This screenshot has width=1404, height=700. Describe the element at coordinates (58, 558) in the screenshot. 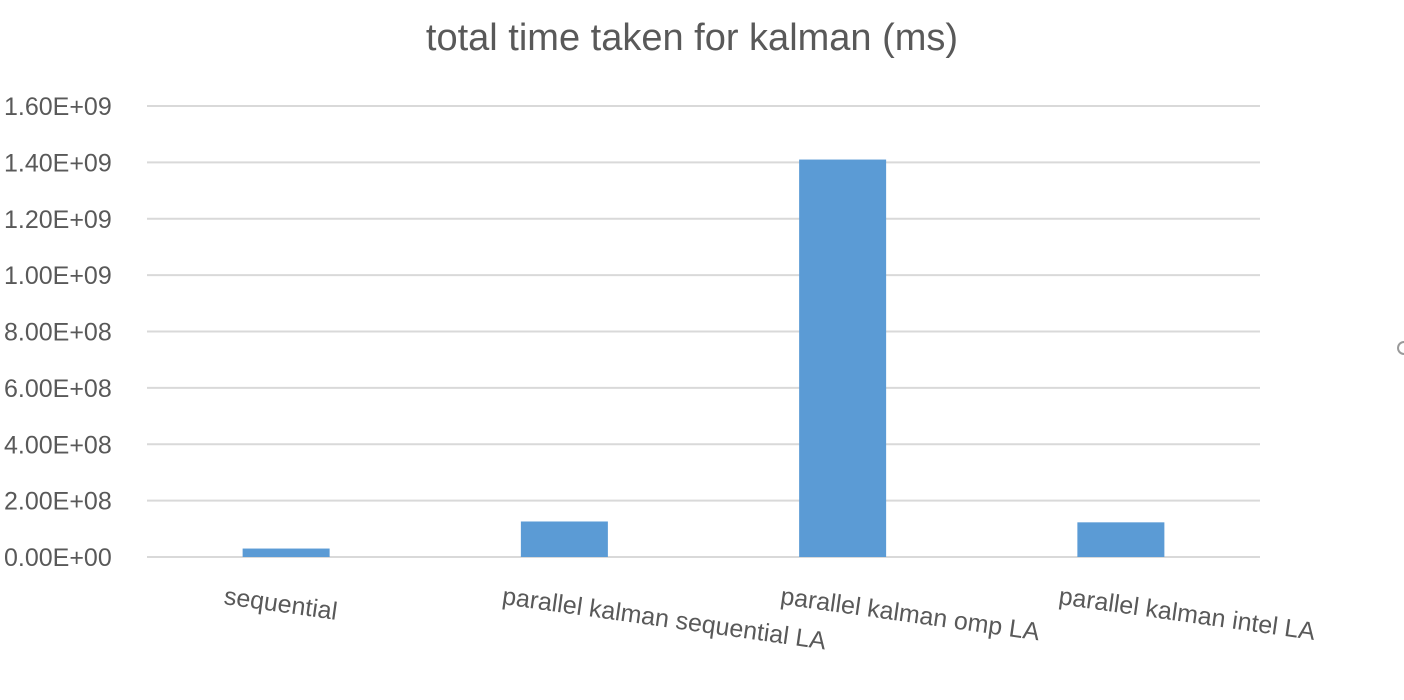

I see `y-tick-label: 0.00E+00` at that location.